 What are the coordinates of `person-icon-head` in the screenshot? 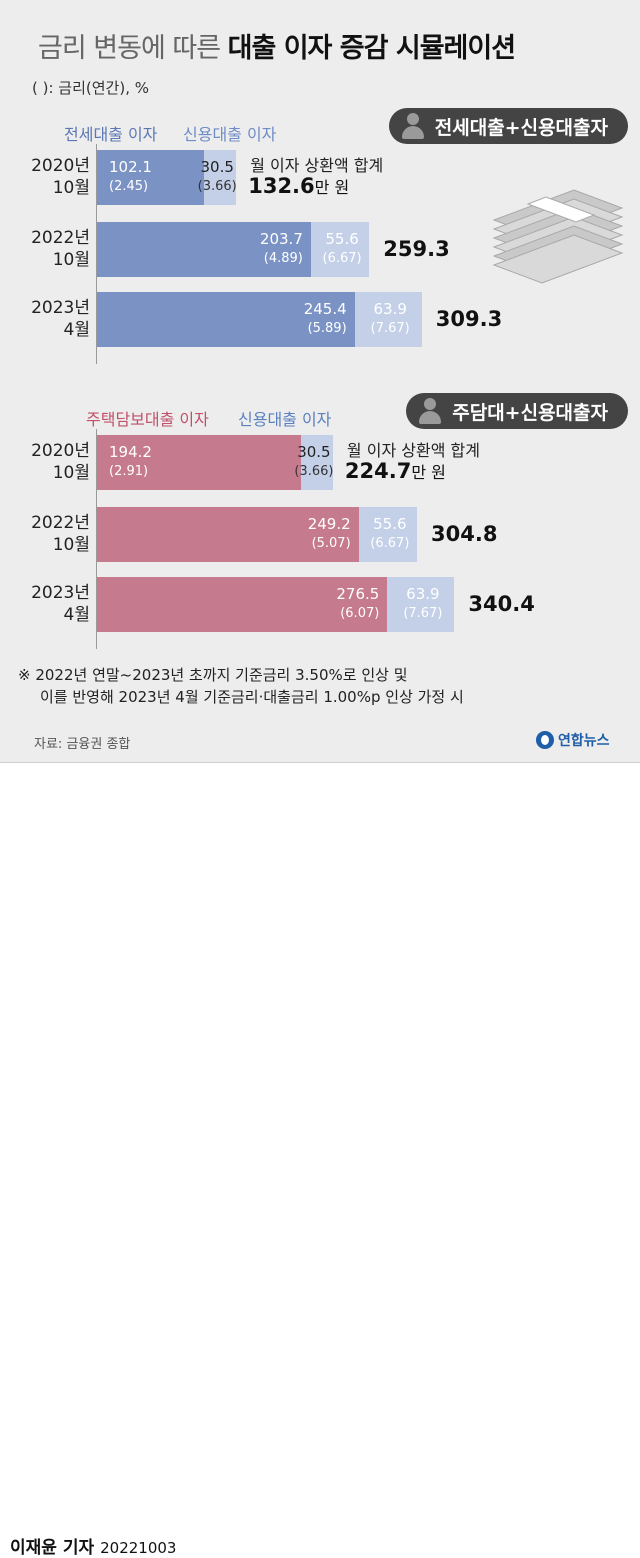 It's located at (430, 404).